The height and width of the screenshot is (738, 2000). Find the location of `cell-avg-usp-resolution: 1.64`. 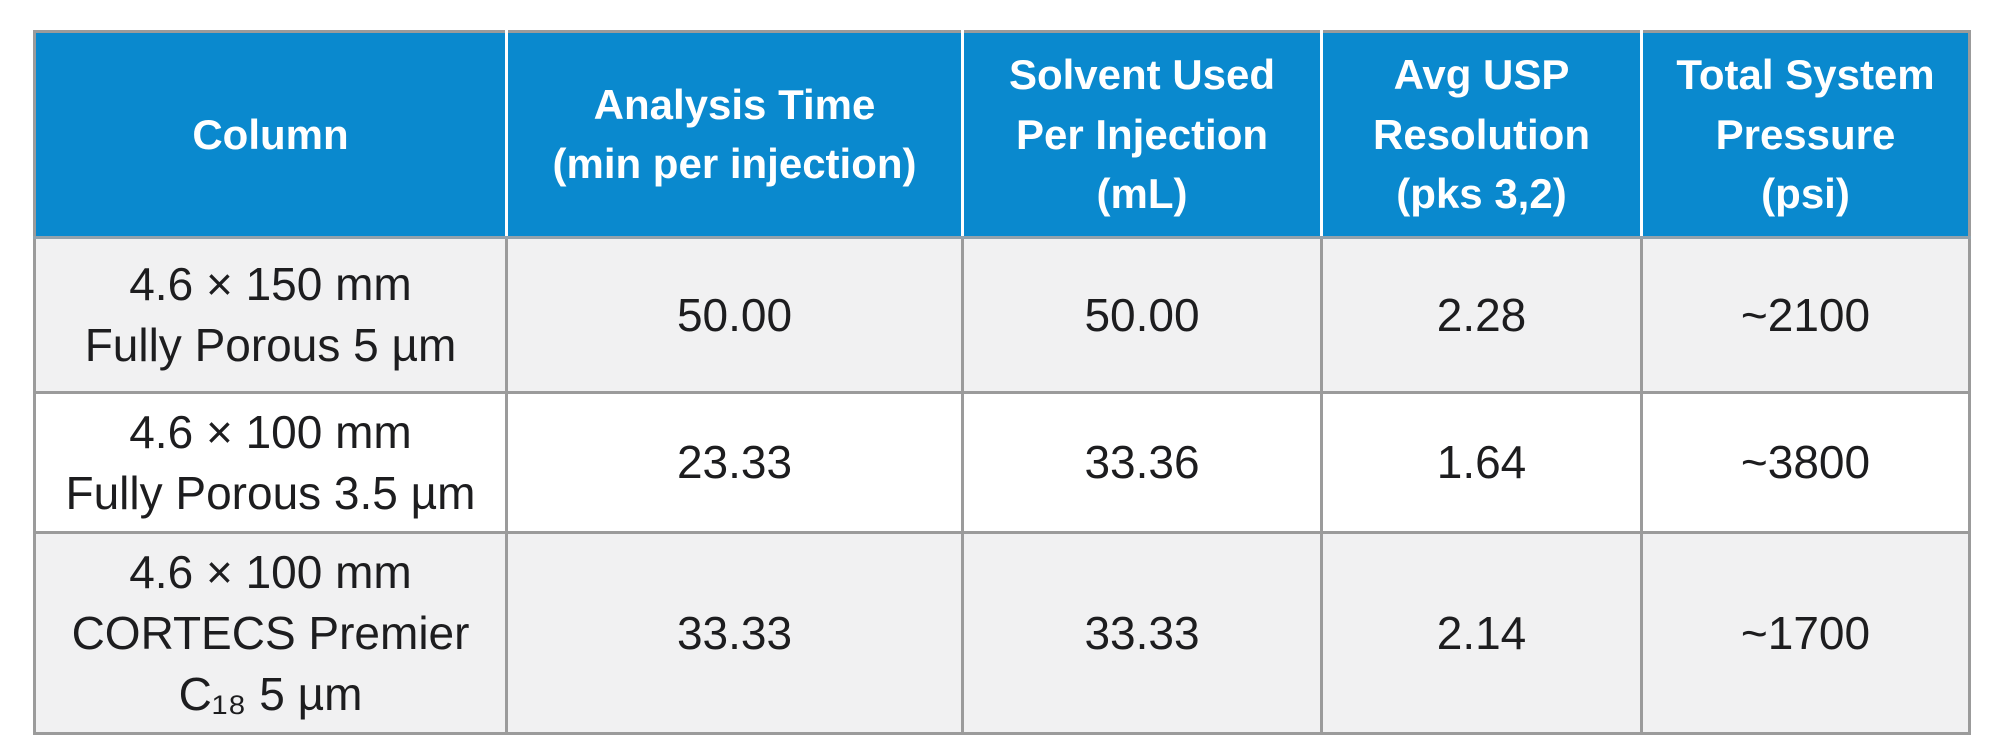

cell-avg-usp-resolution: 1.64 is located at coordinates (1482, 463).